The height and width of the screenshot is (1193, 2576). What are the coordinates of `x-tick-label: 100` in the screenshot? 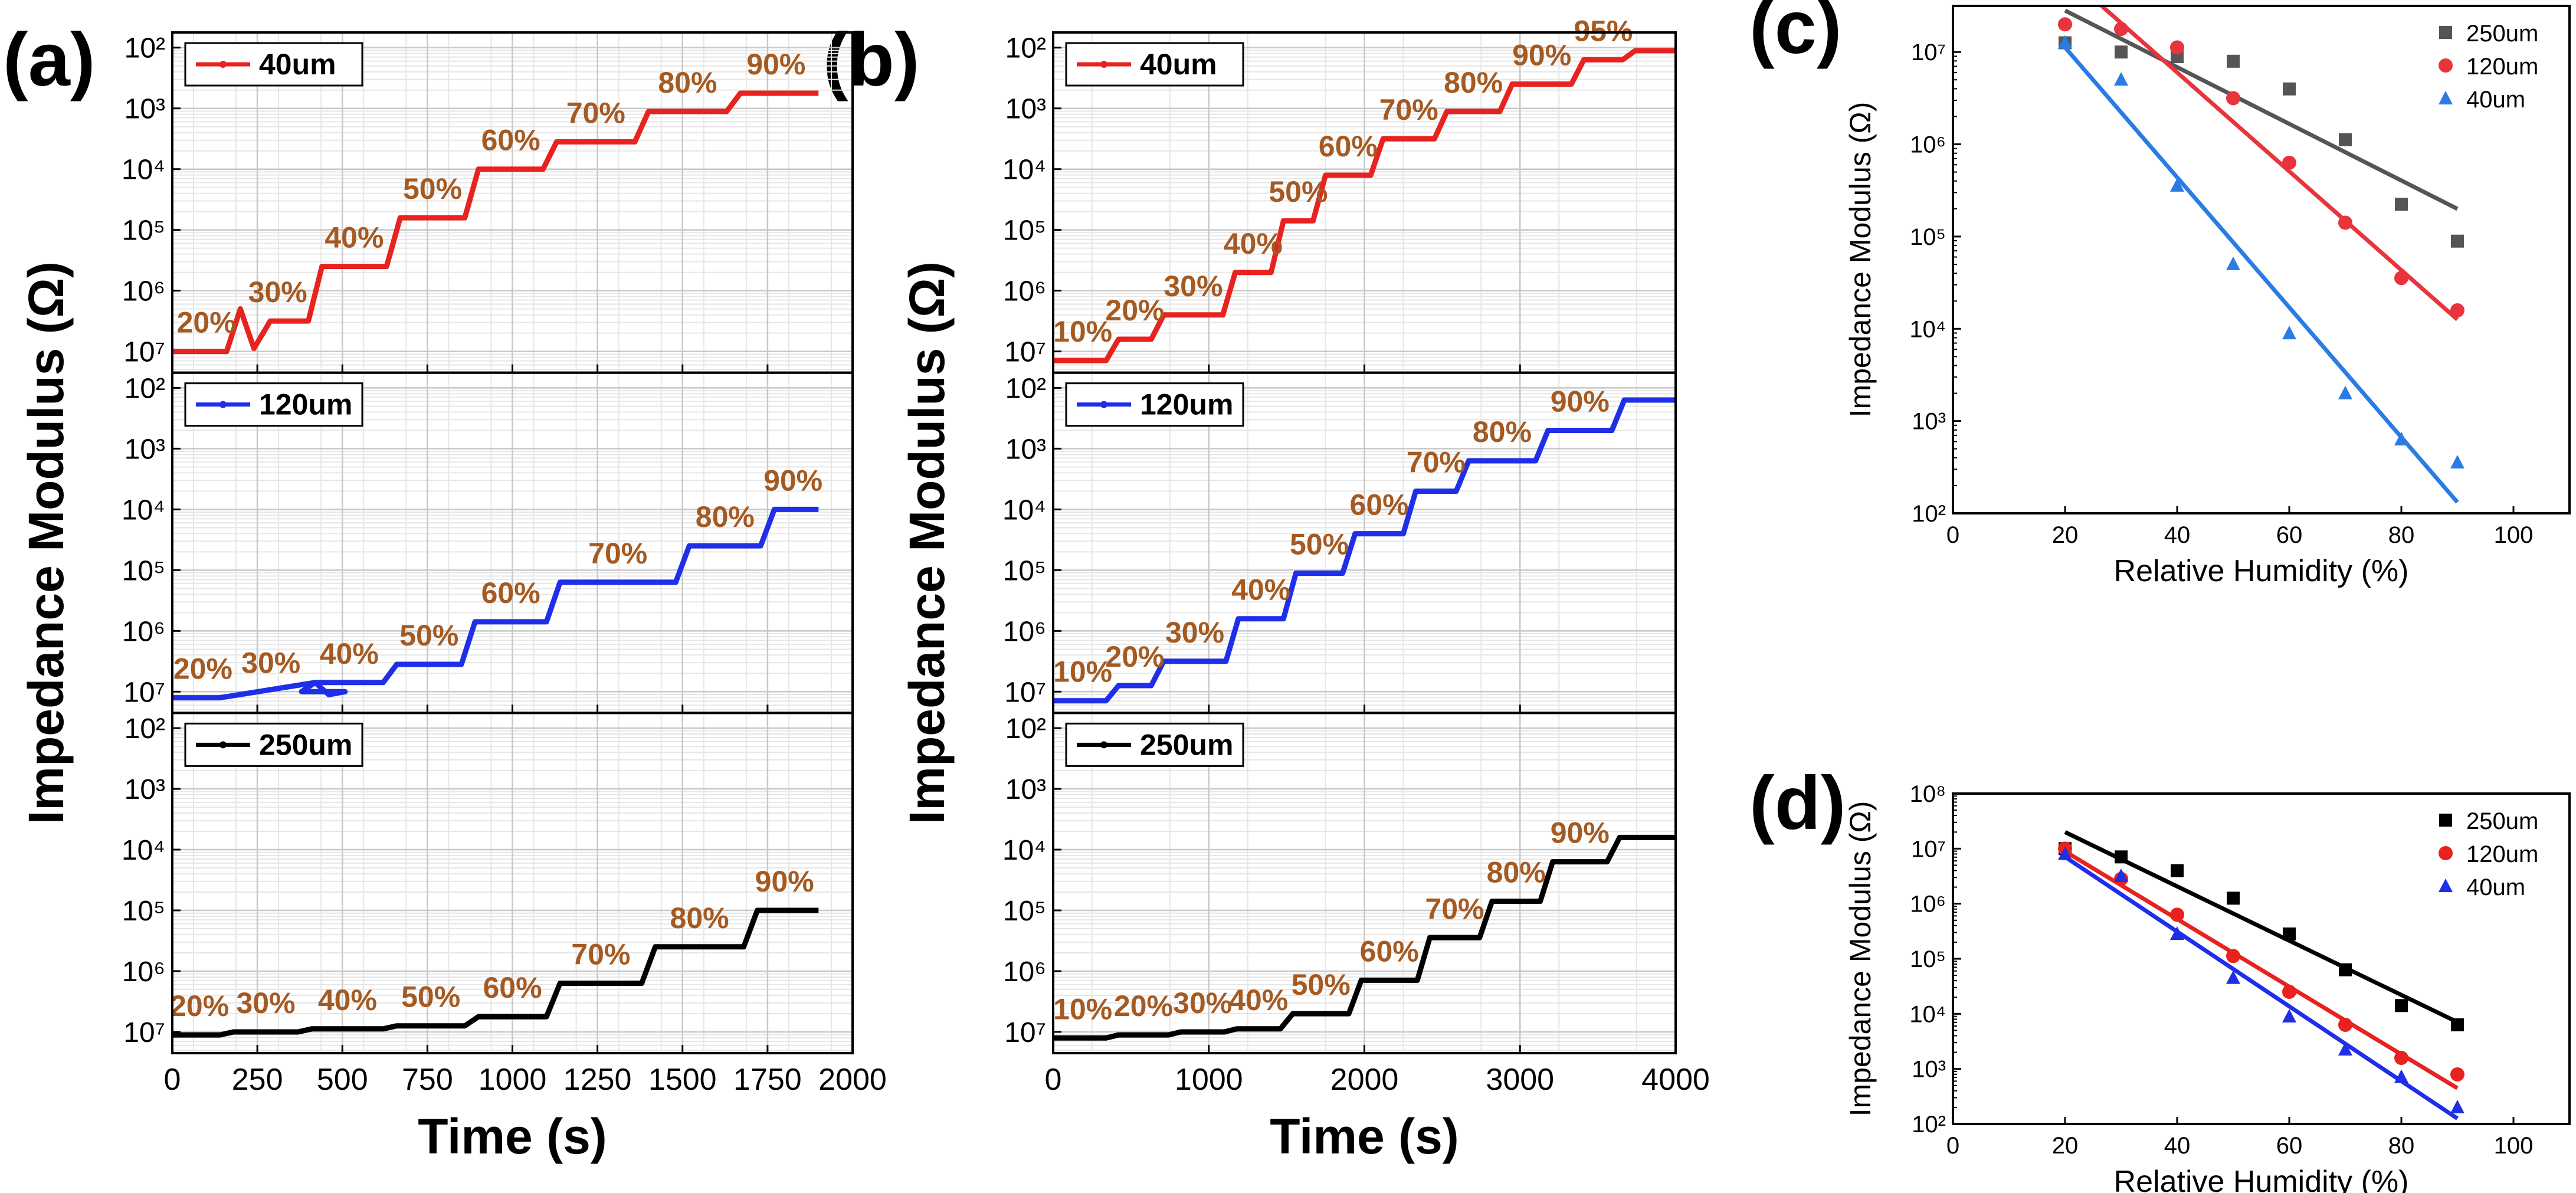 It's located at (2514, 1146).